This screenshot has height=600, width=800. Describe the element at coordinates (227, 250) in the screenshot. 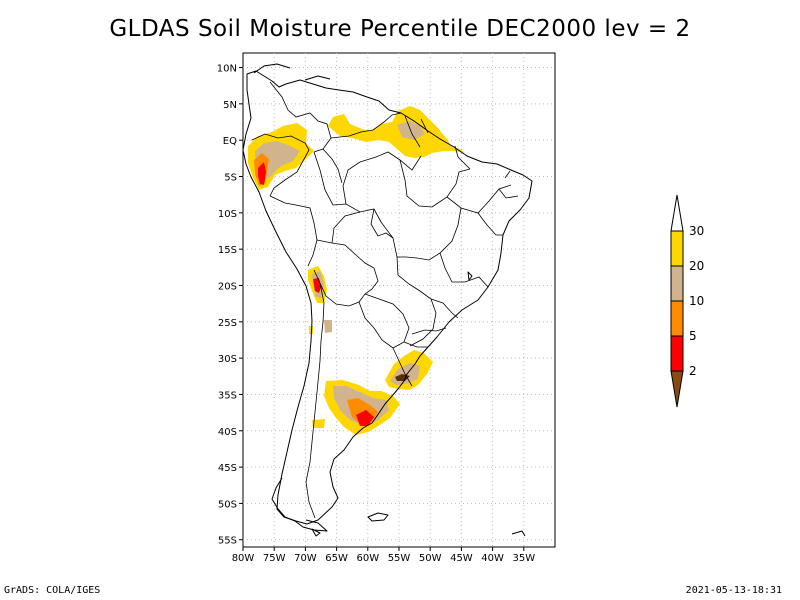

I see `y-tick-label: 15S` at that location.